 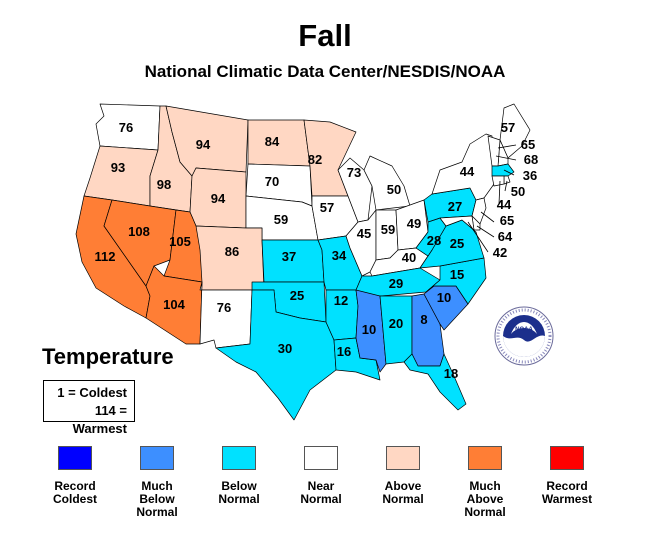 I want to click on rank-mo: 34, so click(x=339, y=255).